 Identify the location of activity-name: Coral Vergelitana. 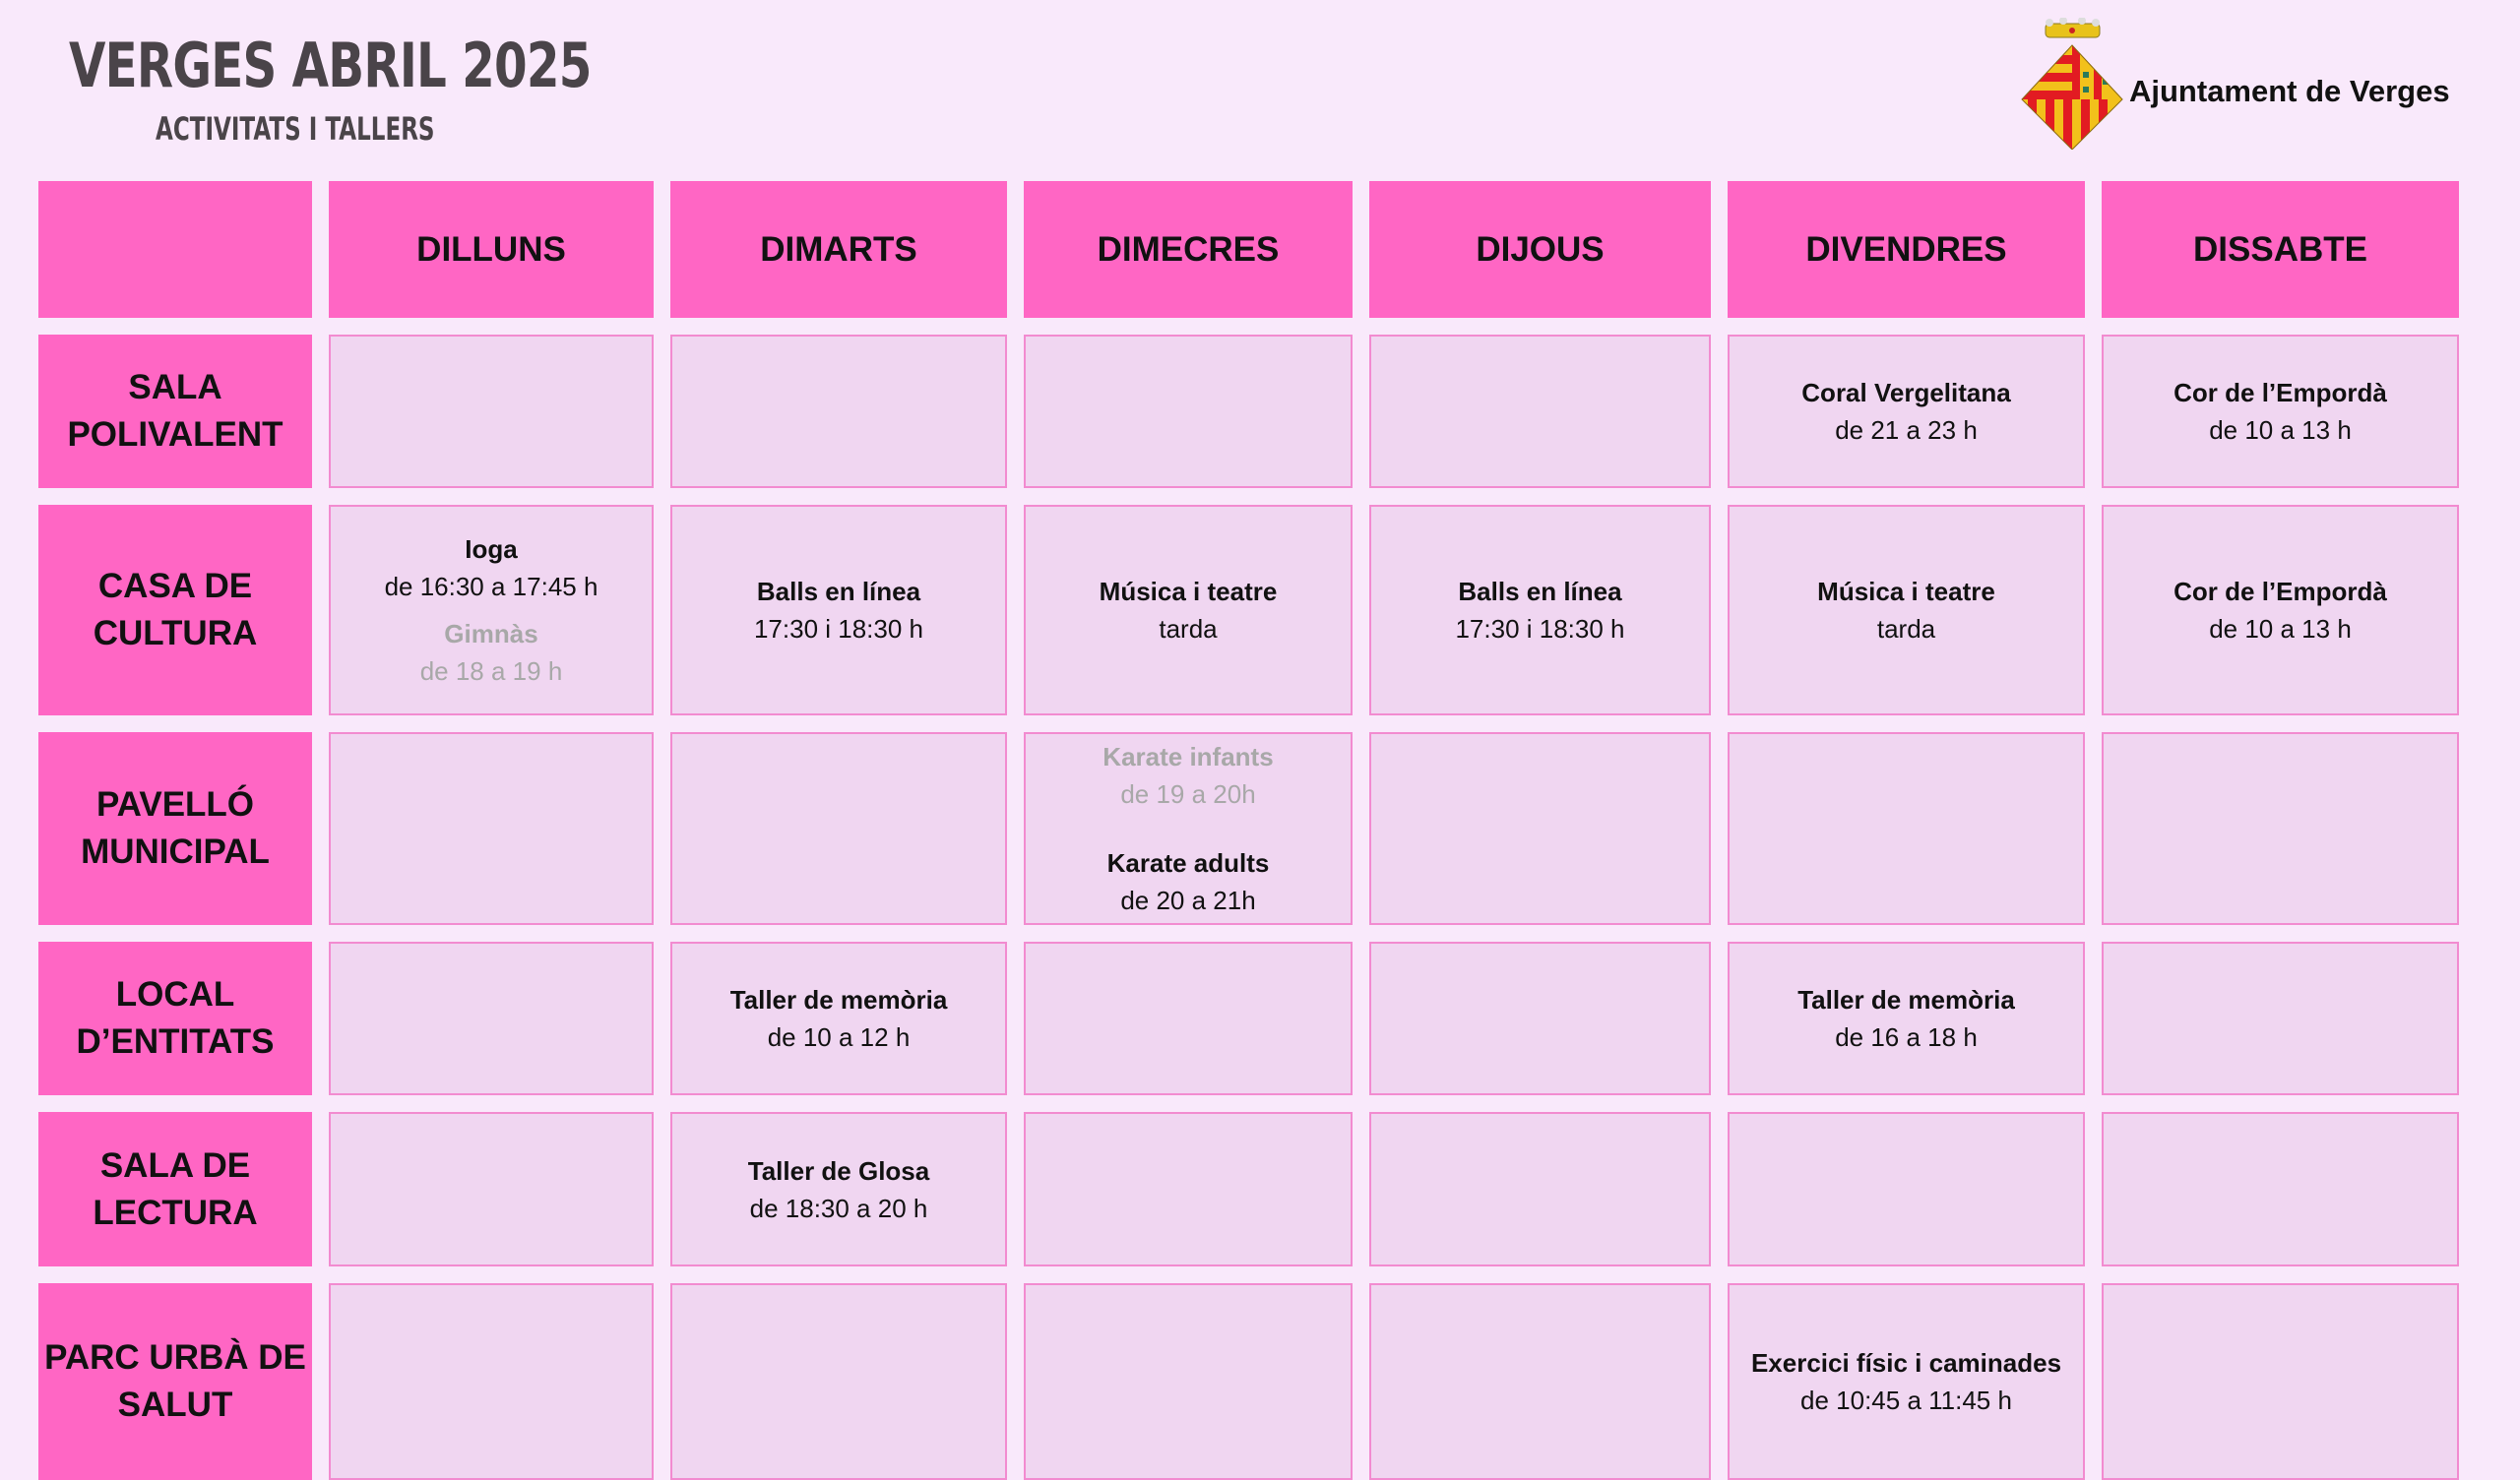
(1906, 393).